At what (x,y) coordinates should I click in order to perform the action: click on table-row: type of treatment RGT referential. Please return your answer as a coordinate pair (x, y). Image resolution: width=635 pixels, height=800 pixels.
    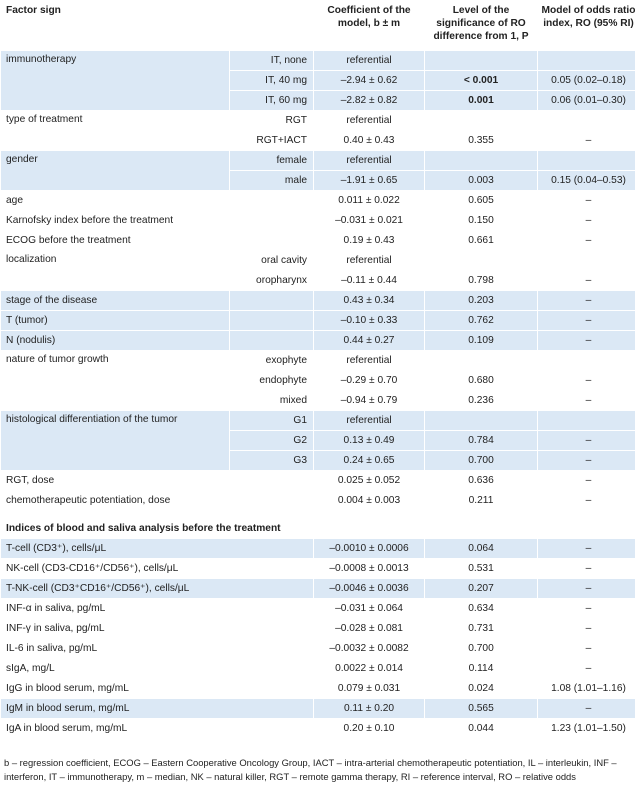
    Looking at the image, I should click on (318, 131).